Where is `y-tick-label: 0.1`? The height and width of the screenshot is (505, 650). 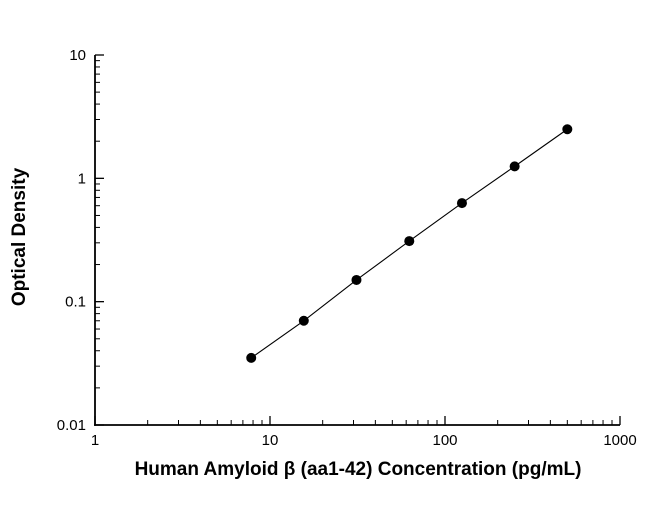 y-tick-label: 0.1 is located at coordinates (75, 302).